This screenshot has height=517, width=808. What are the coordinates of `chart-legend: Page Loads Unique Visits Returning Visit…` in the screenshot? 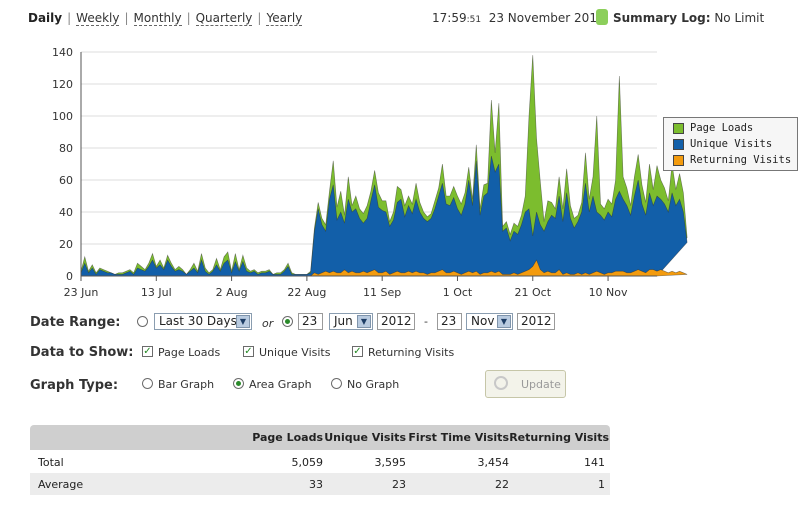 It's located at (730, 144).